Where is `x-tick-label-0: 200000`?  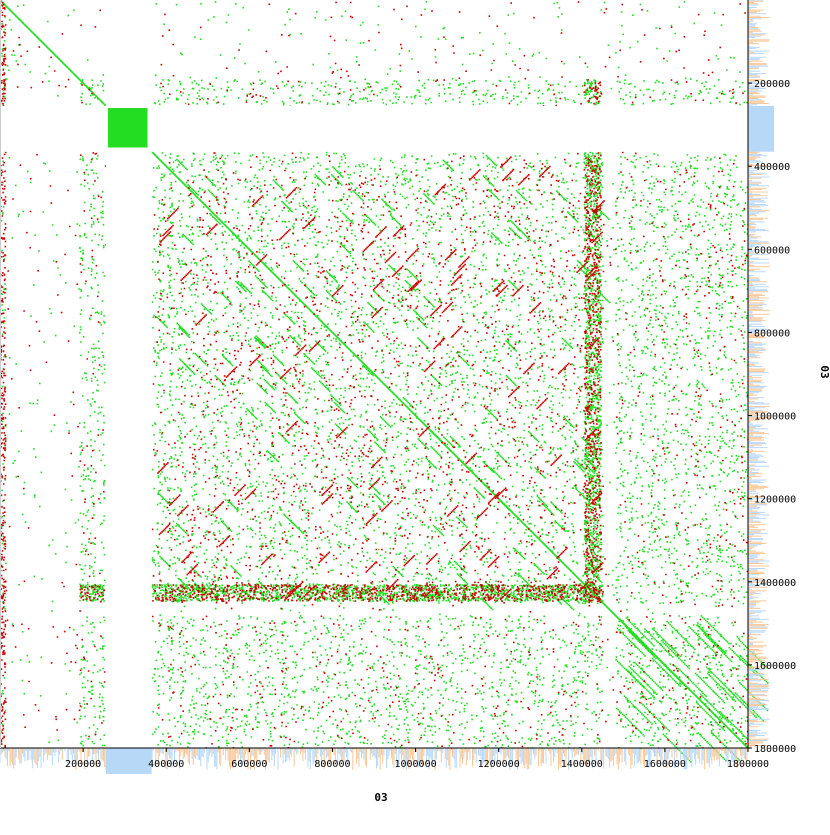
x-tick-label-0: 200000 is located at coordinates (83, 764).